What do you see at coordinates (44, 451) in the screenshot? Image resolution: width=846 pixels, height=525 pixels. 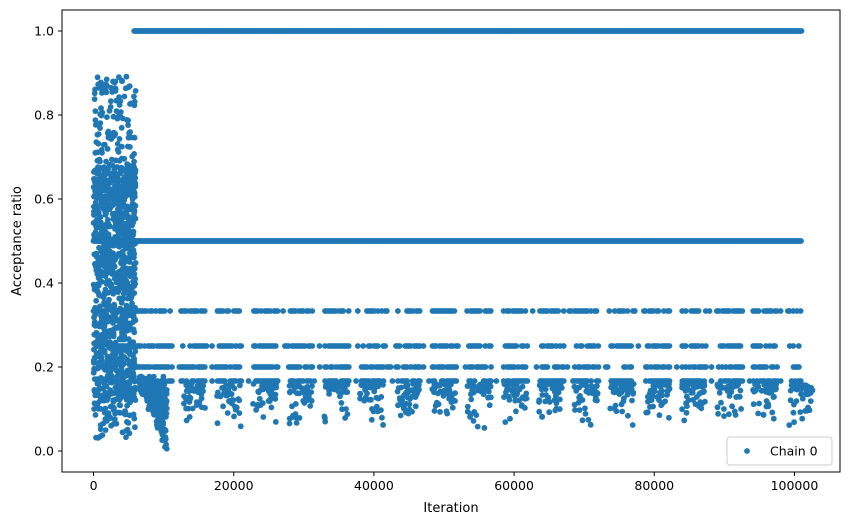 I see `y-tick-label: 0.0` at bounding box center [44, 451].